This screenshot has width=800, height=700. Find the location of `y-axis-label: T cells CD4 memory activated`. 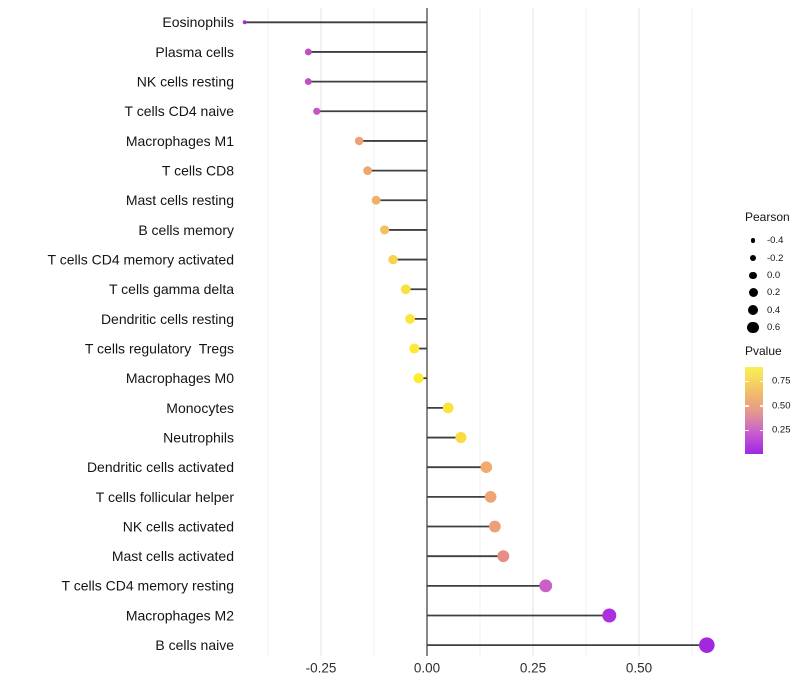

y-axis-label: T cells CD4 memory activated is located at coordinates (141, 259).